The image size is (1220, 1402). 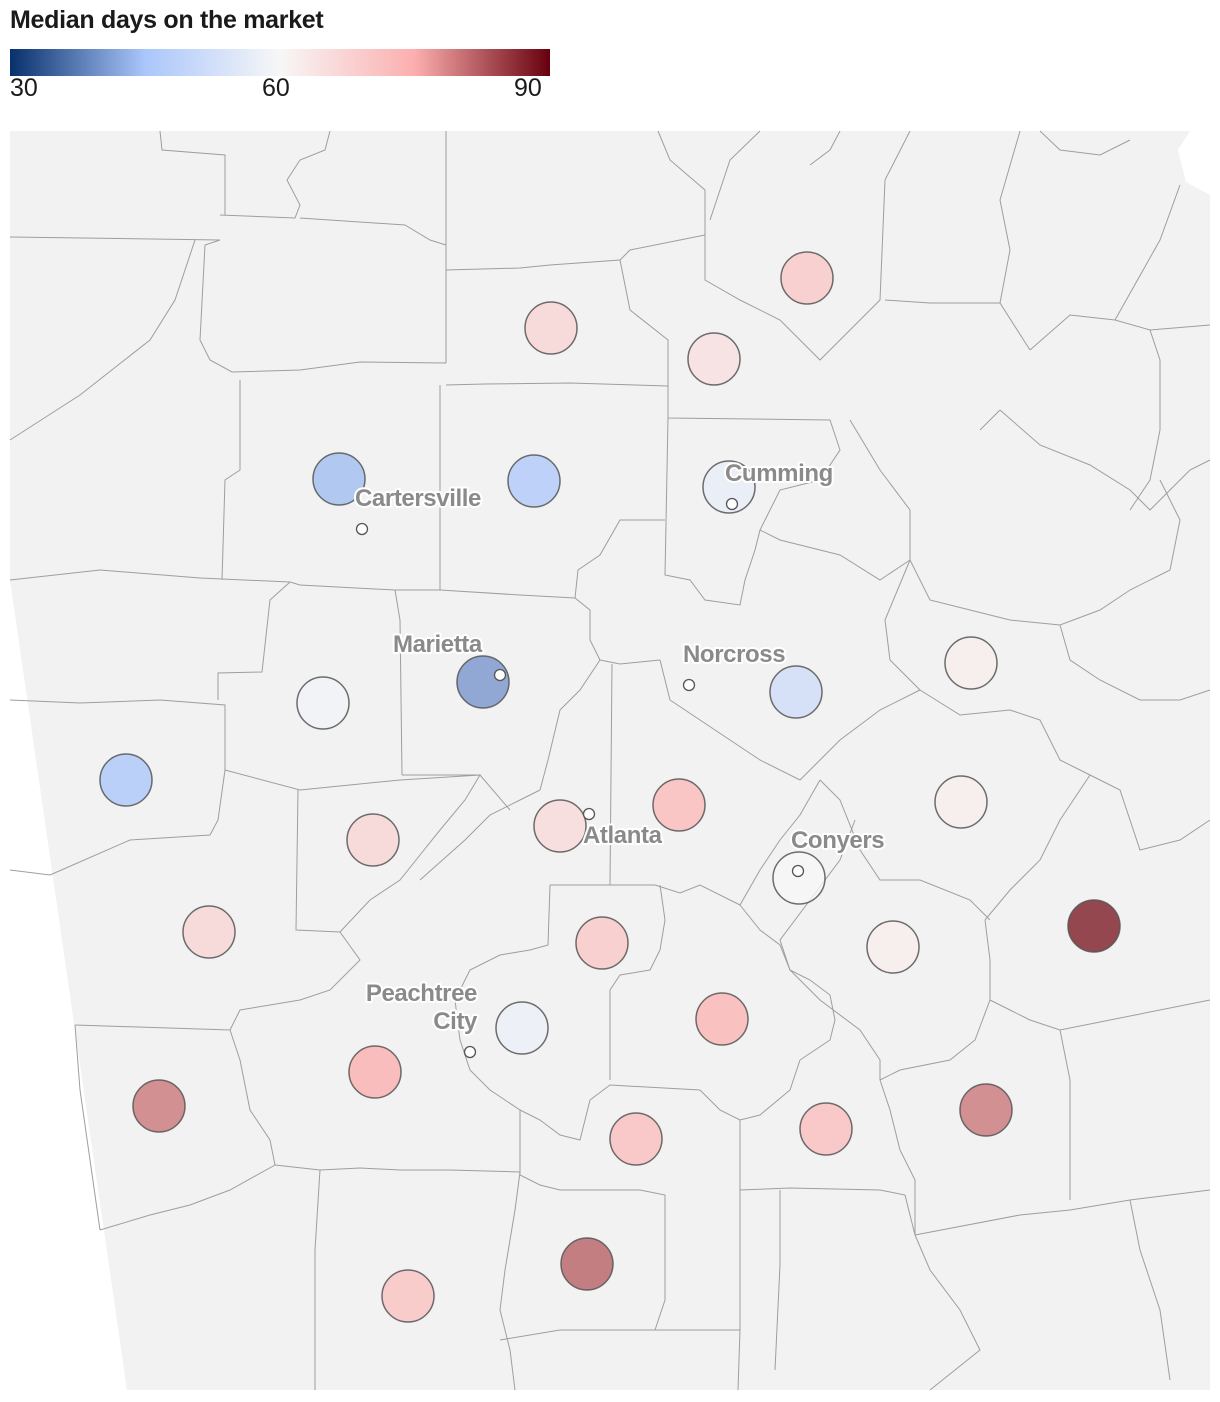 I want to click on county-bubble-coweta, so click(x=375, y=1072).